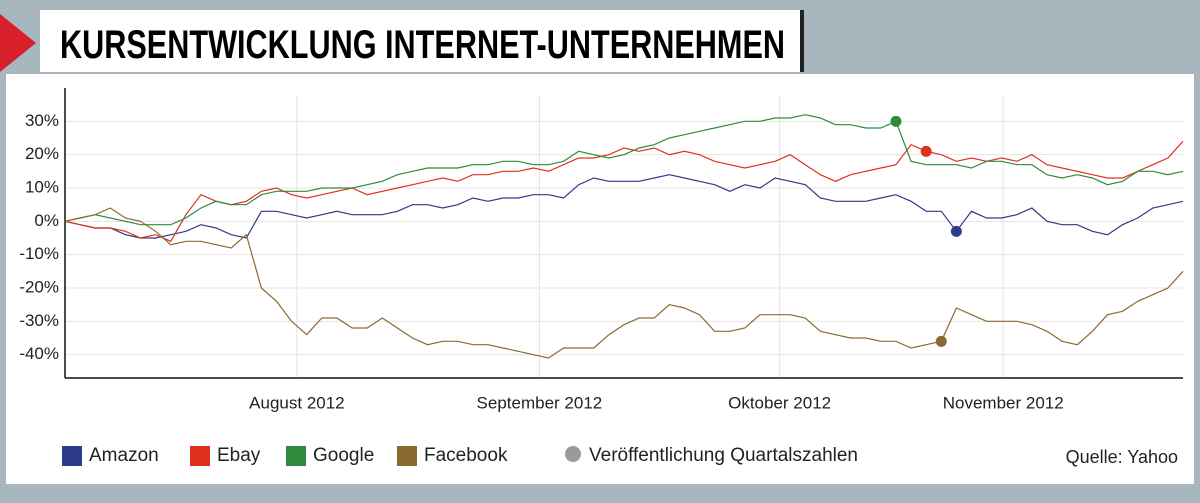  I want to click on x-tick-label: August 2012, so click(296, 402).